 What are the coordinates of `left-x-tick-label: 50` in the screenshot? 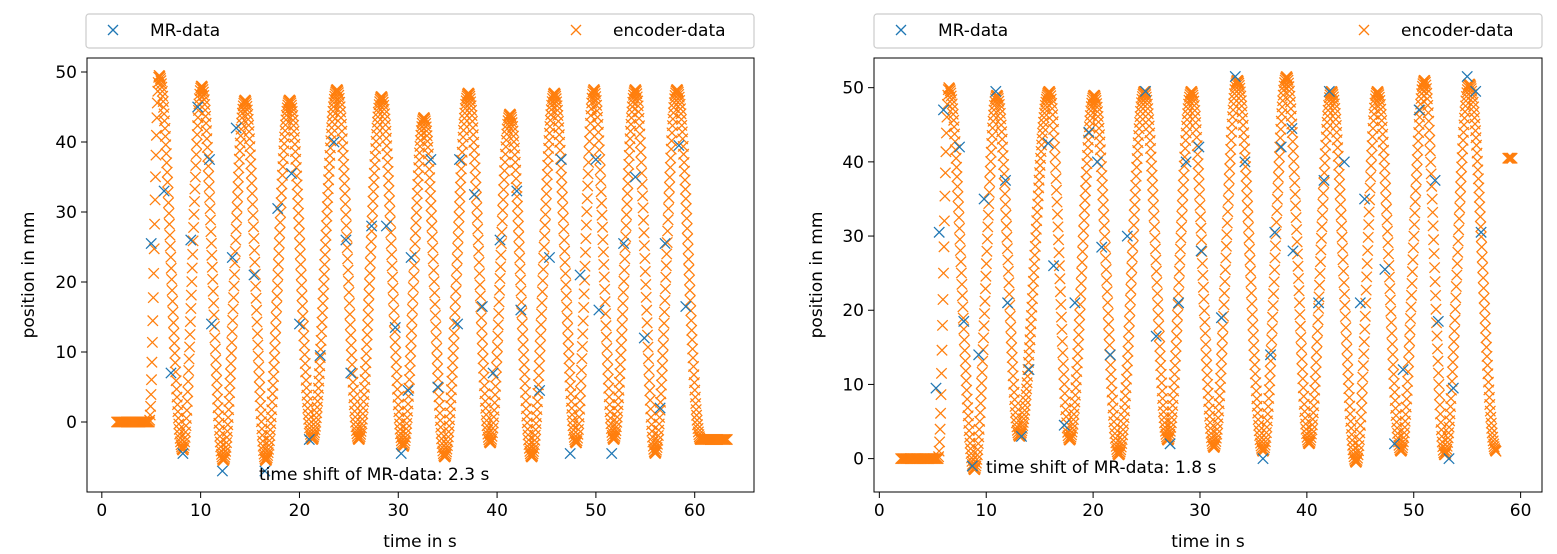 It's located at (596, 511).